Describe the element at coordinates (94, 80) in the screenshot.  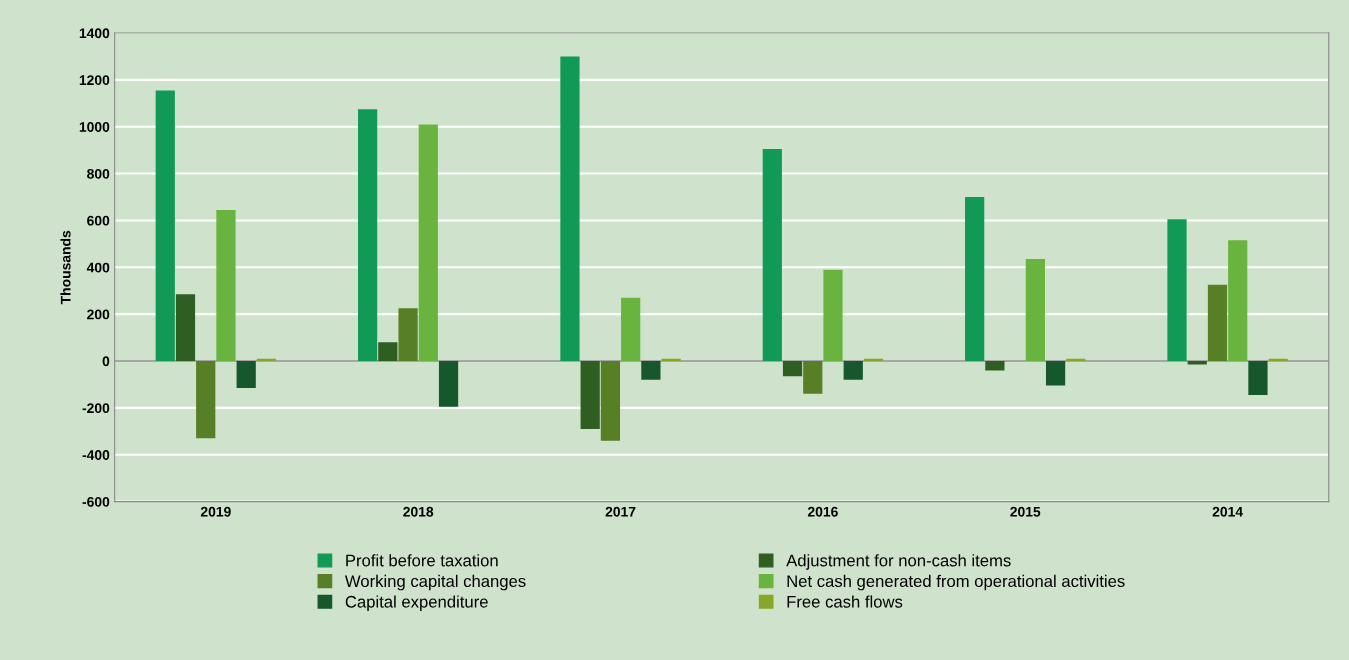
I see `y-tick-label: 1200` at that location.